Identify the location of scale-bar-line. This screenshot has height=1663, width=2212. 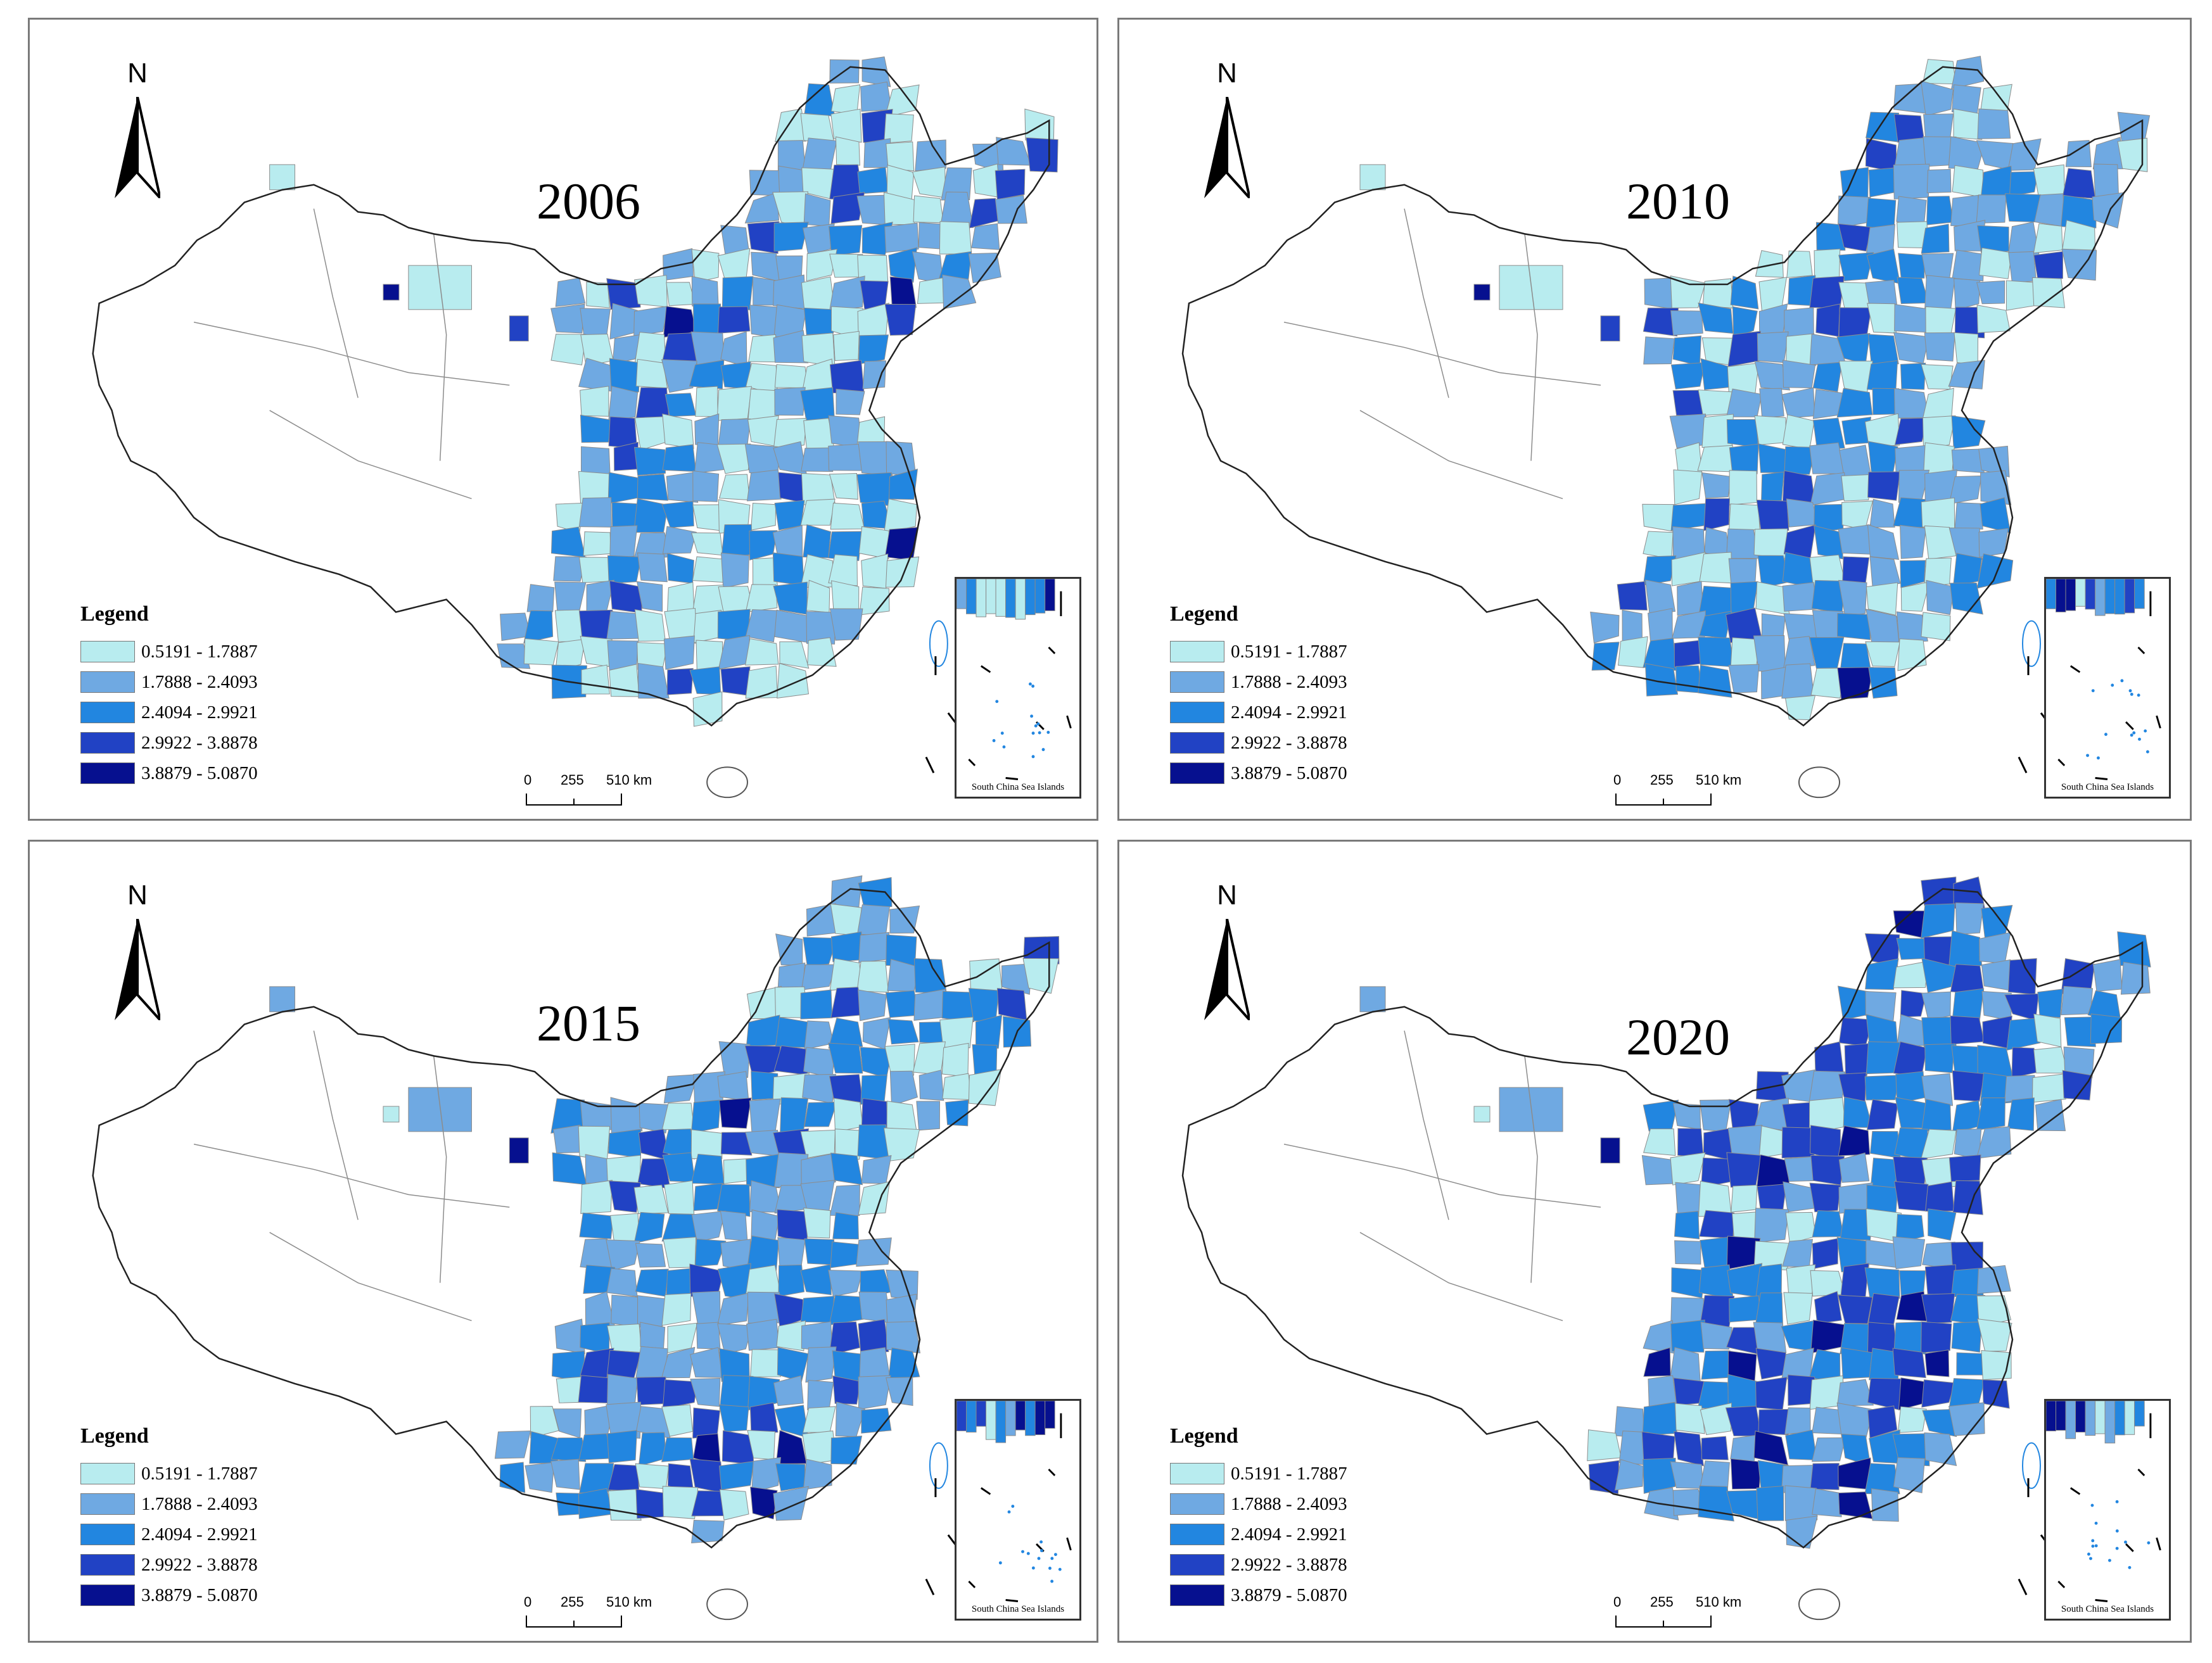
(574, 800).